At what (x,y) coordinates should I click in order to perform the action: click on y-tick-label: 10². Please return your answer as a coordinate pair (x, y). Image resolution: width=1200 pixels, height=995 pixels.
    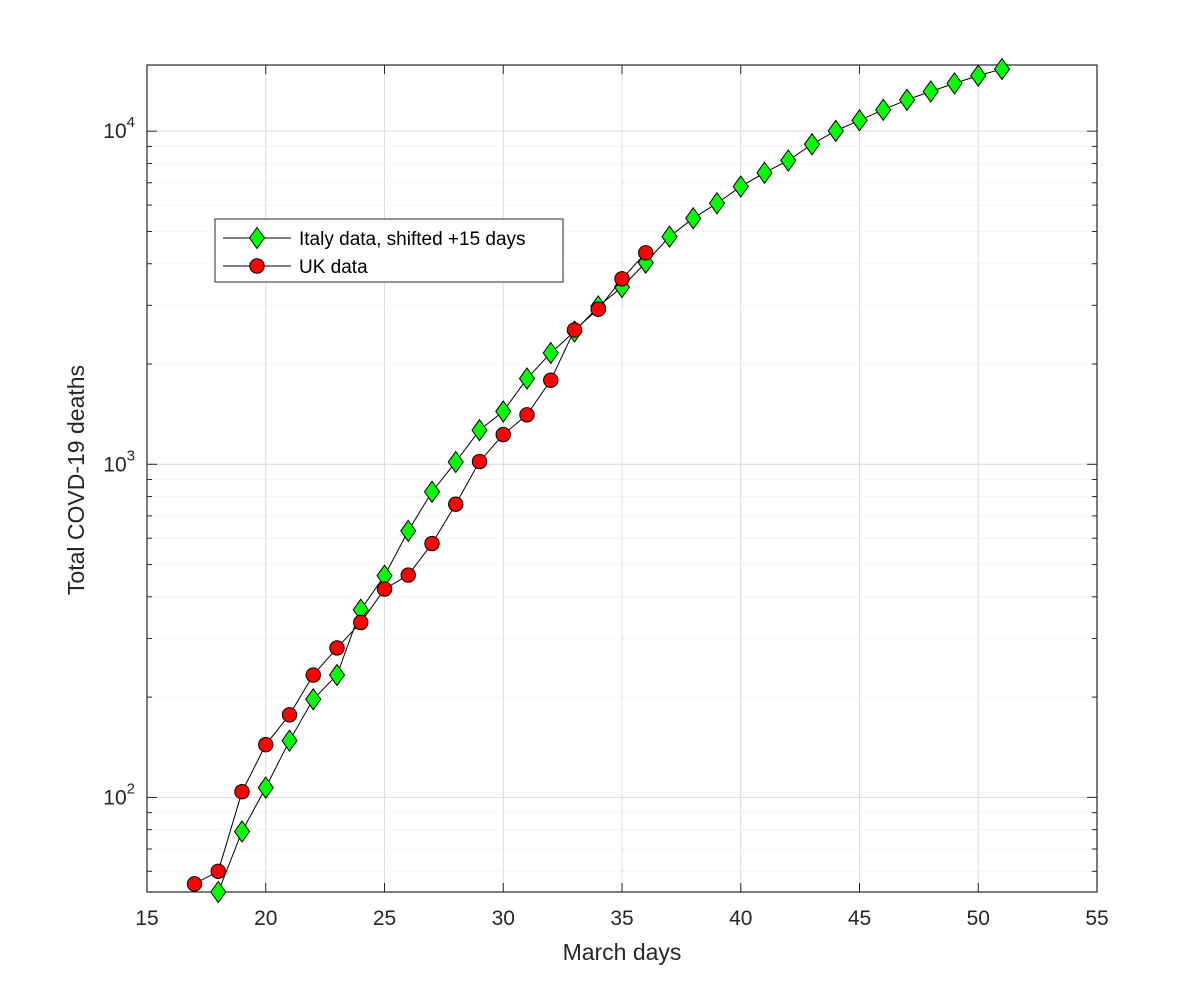
    Looking at the image, I should click on (119, 794).